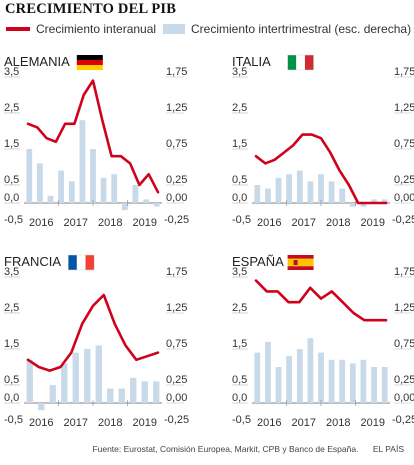 Image resolution: width=414 pixels, height=465 pixels. I want to click on page-title: CRECIMIENTO DEL PIB, so click(91, 9).